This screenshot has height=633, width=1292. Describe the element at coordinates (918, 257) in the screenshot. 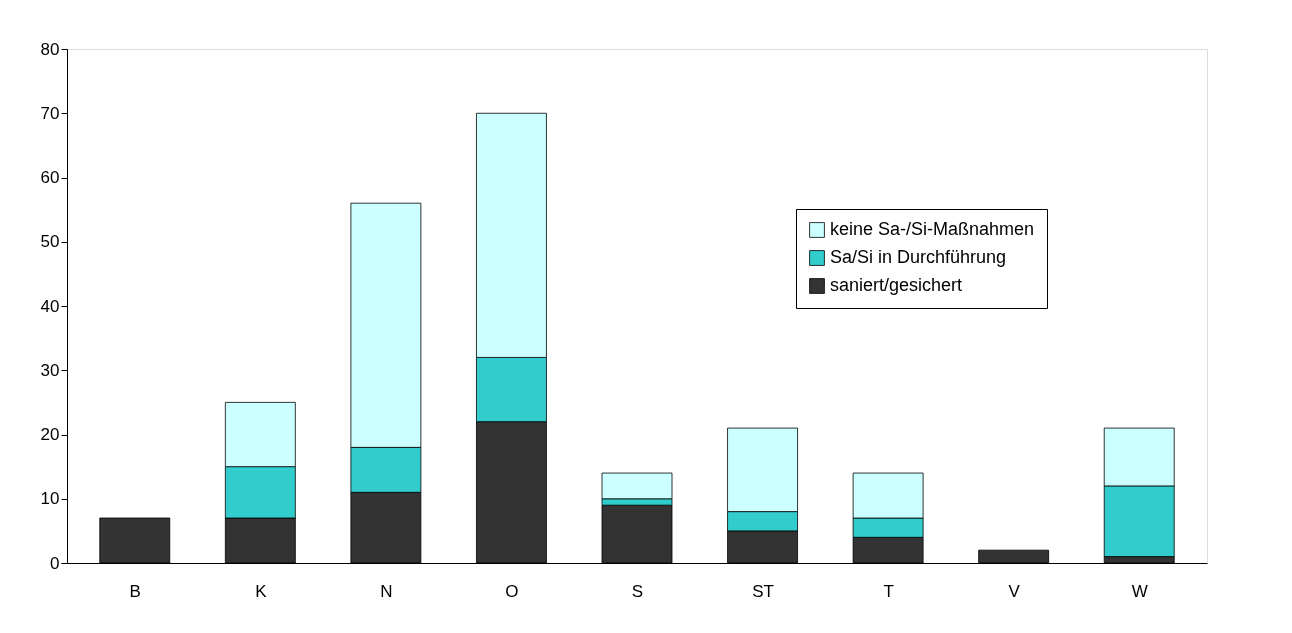

I see `legend-label: Sa/Si in Durchführung` at that location.